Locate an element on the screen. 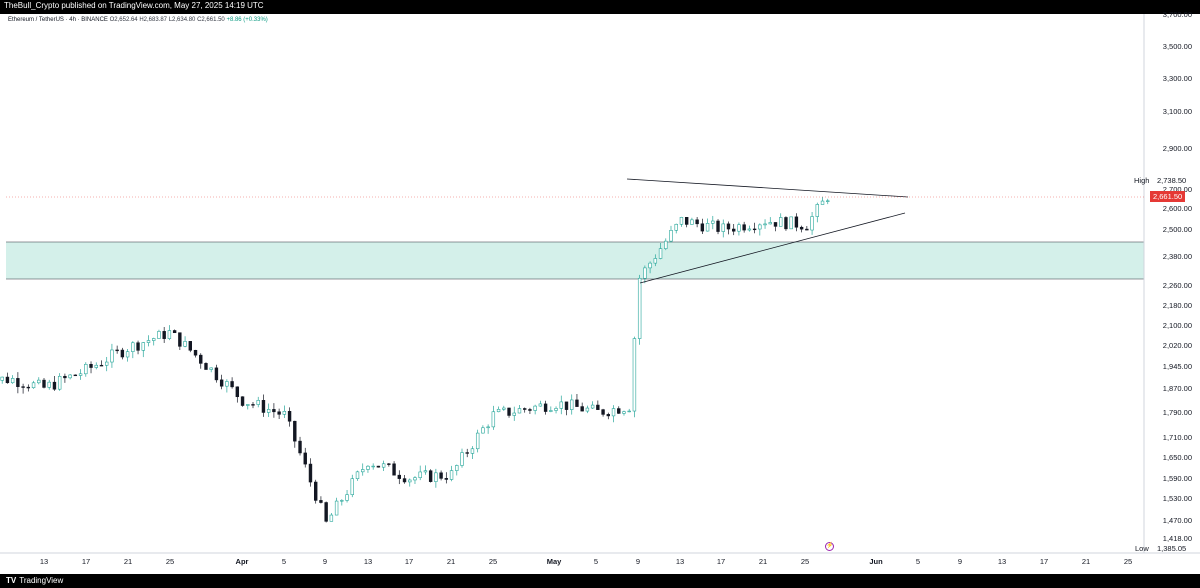 The image size is (1200, 588). price-axis-label: 3,500.00 is located at coordinates (1177, 46).